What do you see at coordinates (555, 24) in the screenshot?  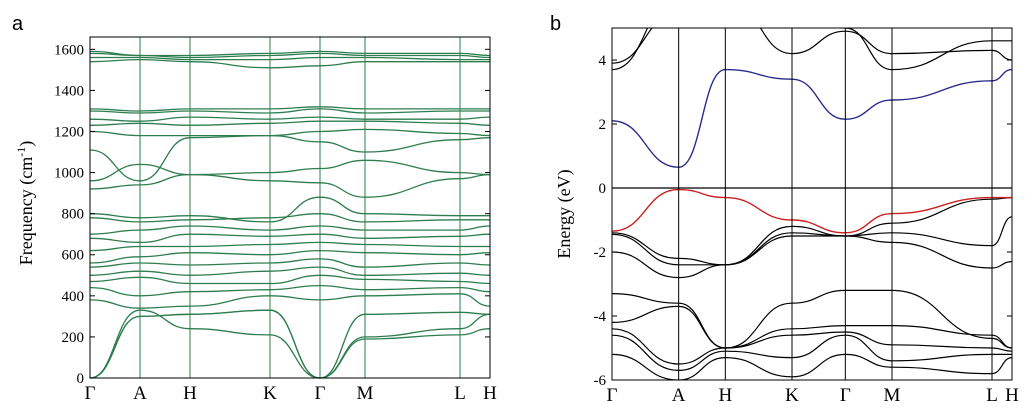 I see `panel-b-letter: b` at bounding box center [555, 24].